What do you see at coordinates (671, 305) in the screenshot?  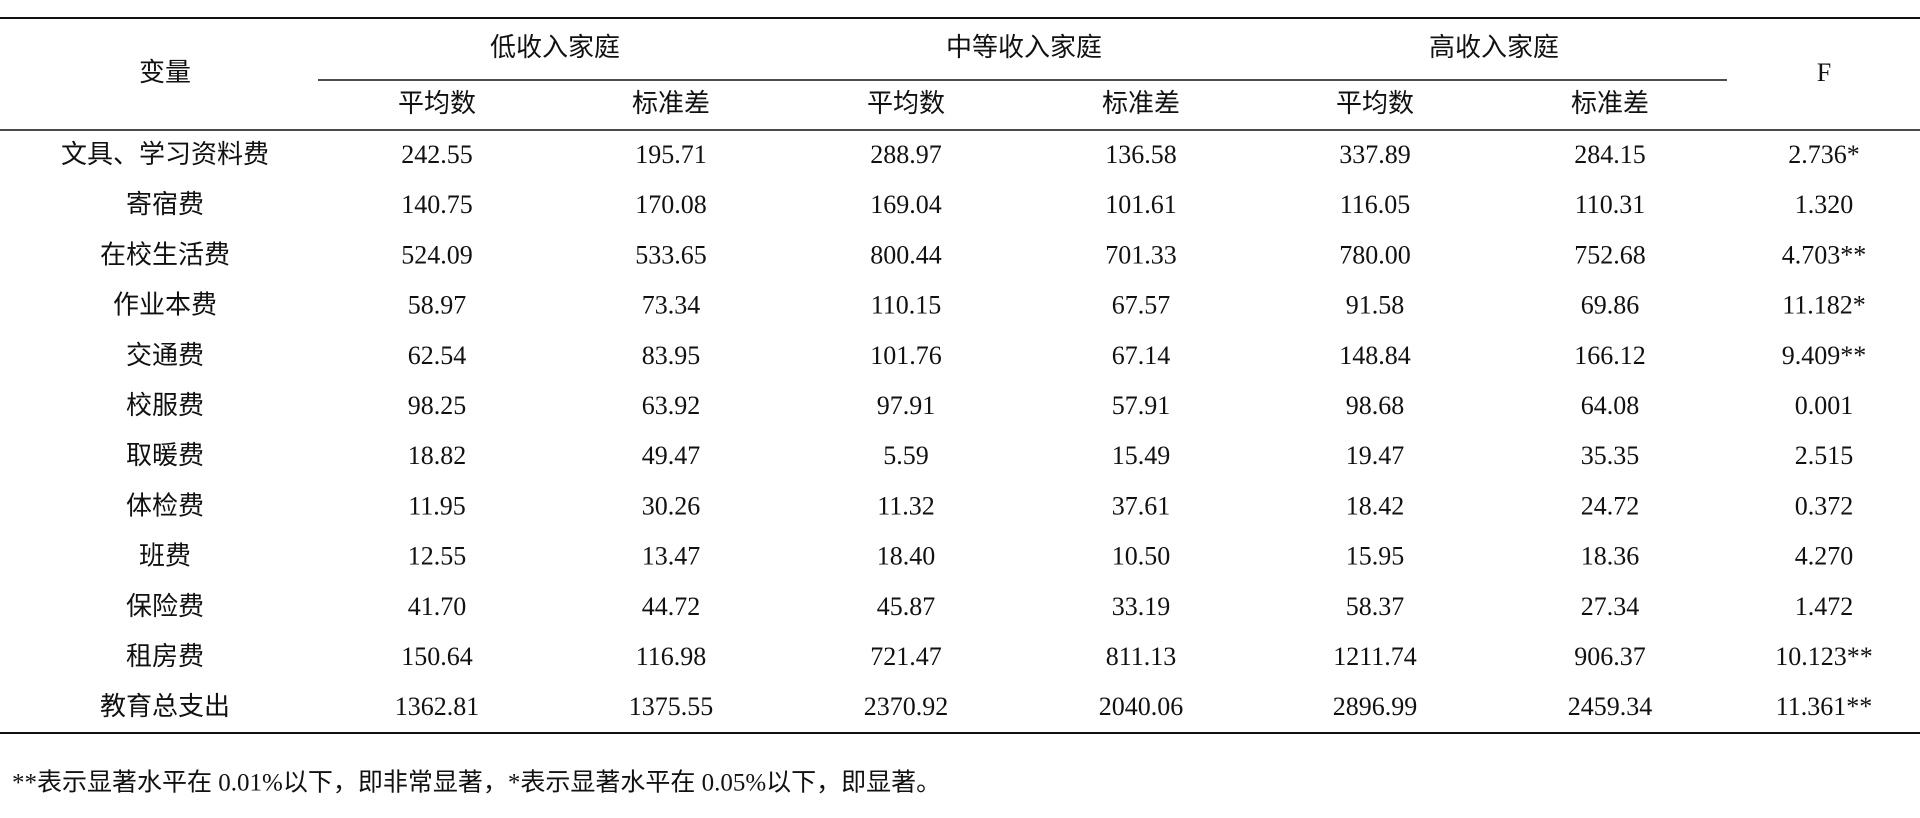 I see `cell: 73.34` at bounding box center [671, 305].